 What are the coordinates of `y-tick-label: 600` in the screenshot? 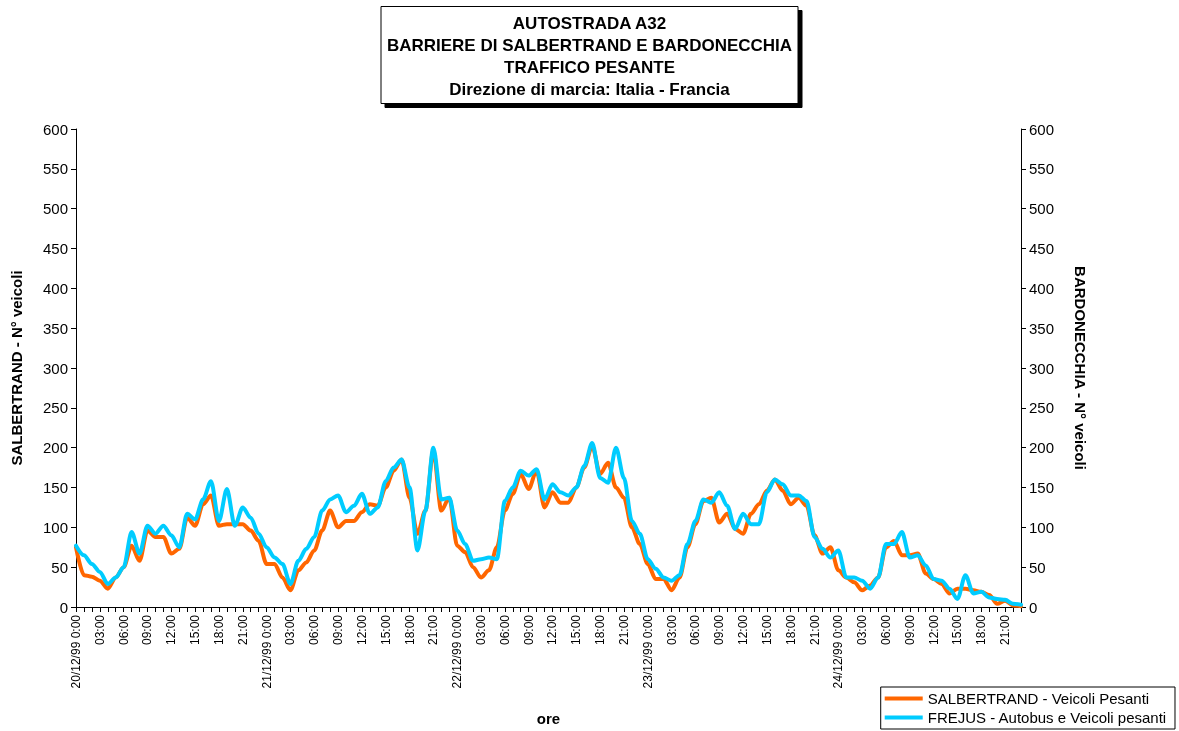 It's located at (55, 129).